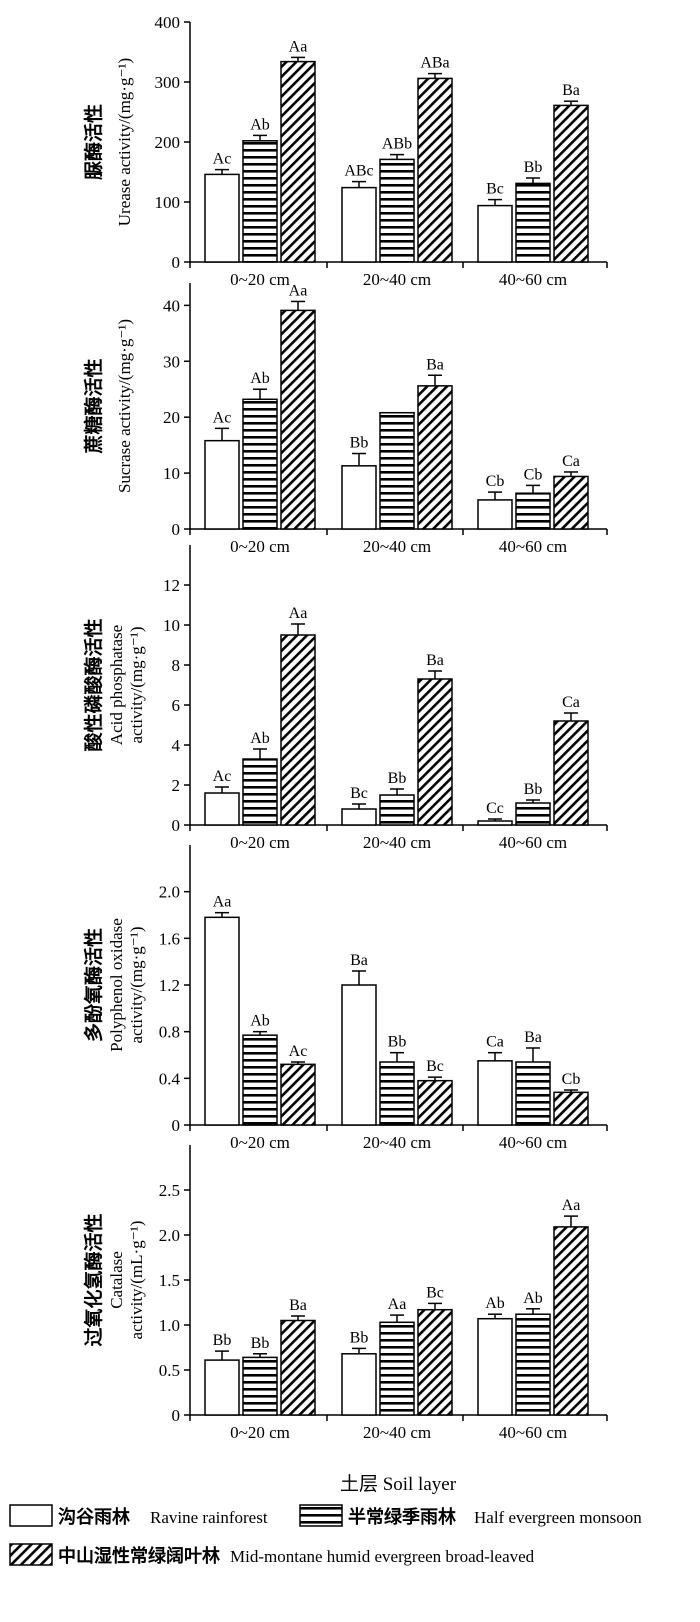 This screenshot has width=700, height=1622. What do you see at coordinates (93, 142) in the screenshot?
I see `y-axis-title-cn: 脲酶活性` at bounding box center [93, 142].